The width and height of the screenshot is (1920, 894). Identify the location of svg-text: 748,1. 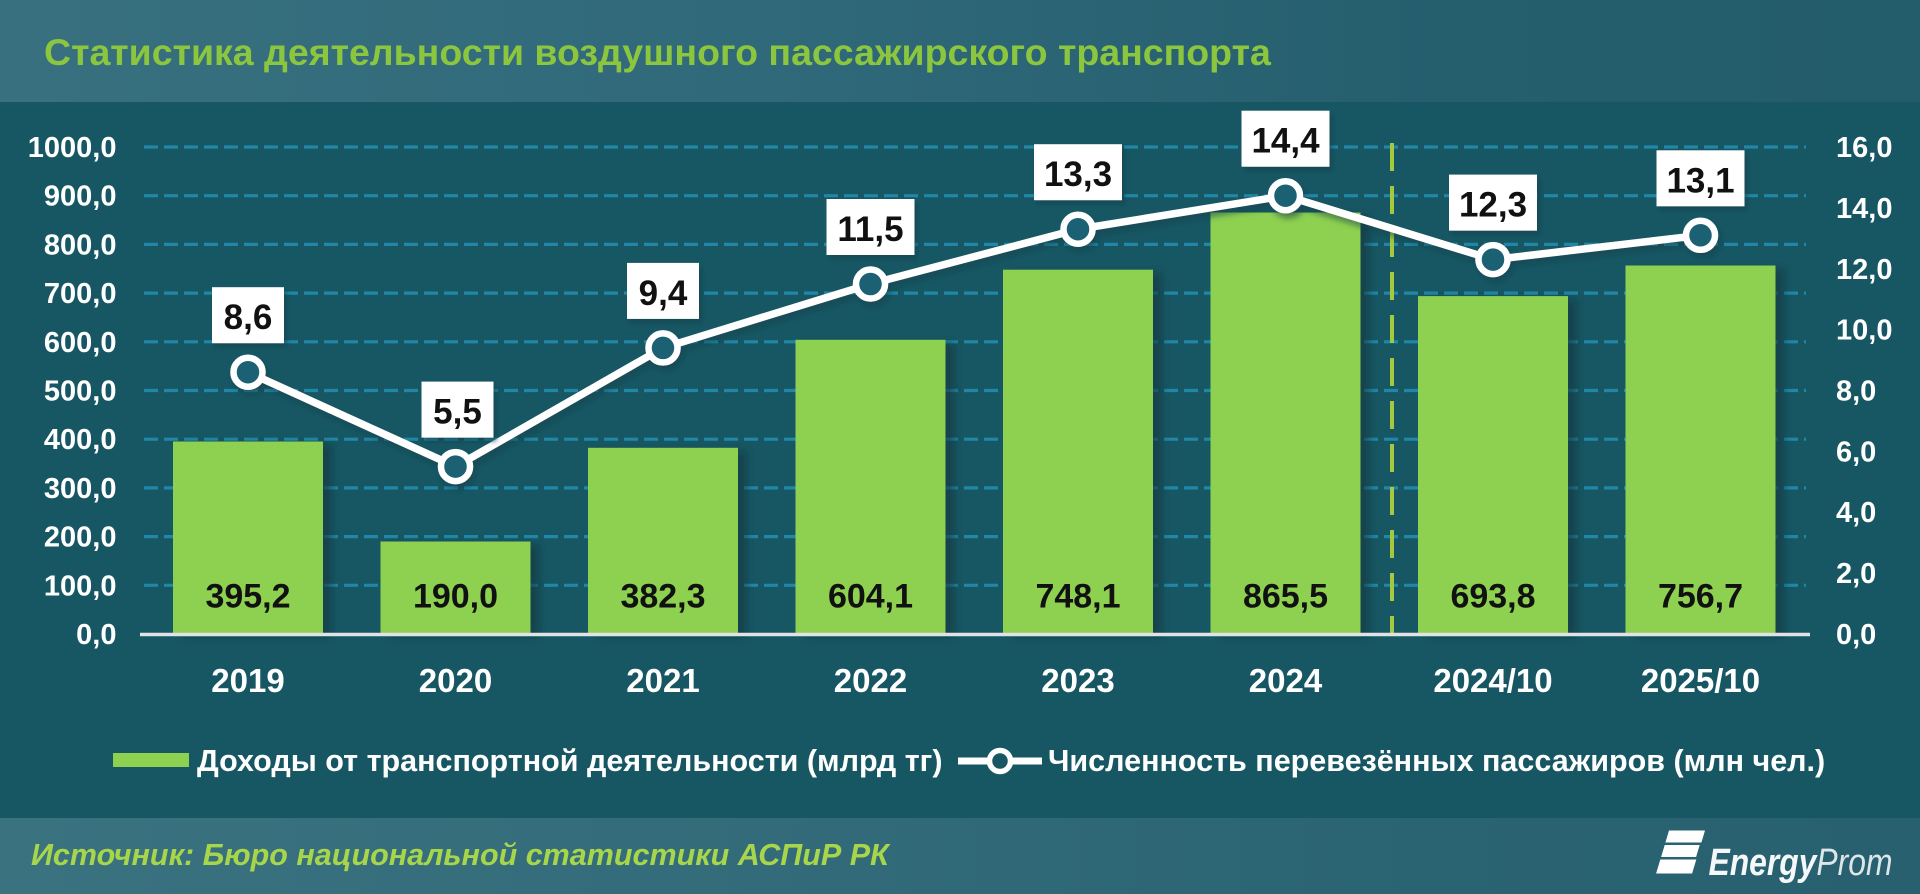
(1077, 597).